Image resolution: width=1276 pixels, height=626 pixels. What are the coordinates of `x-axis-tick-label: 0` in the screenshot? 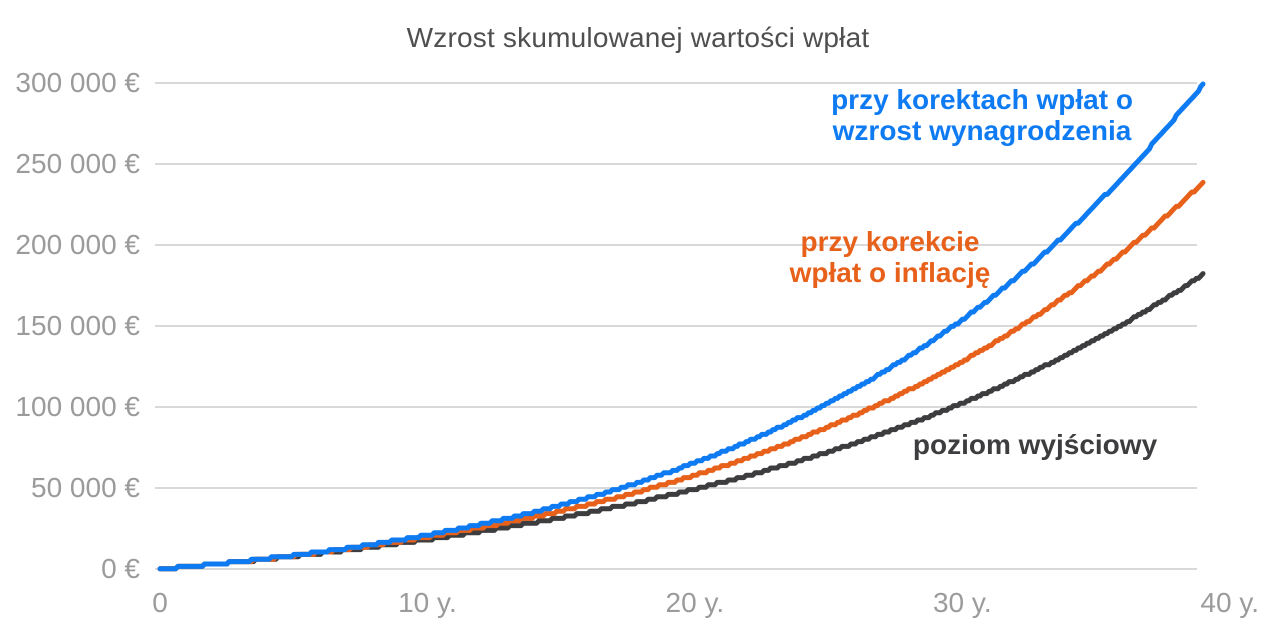 It's located at (160, 602).